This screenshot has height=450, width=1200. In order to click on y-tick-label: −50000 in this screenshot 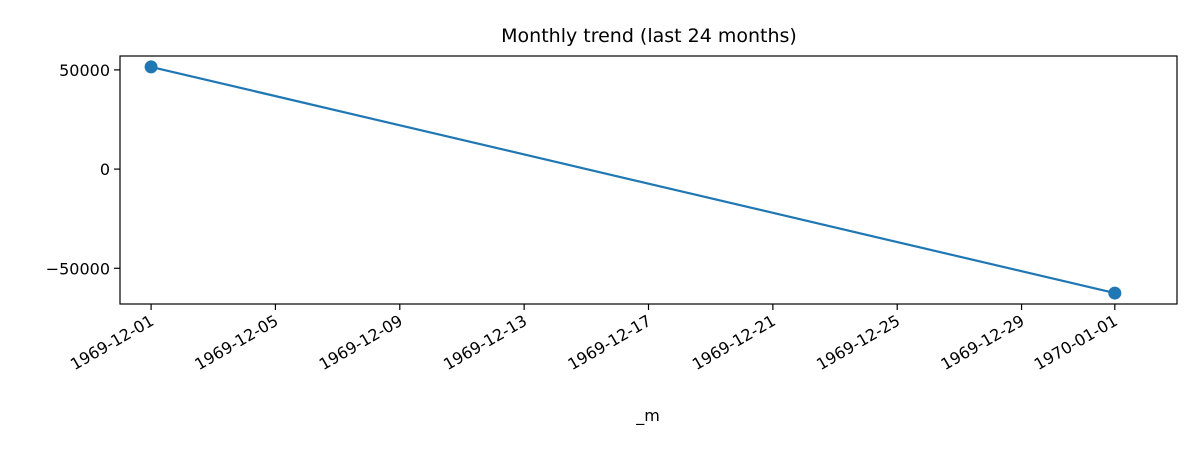, I will do `click(78, 268)`.